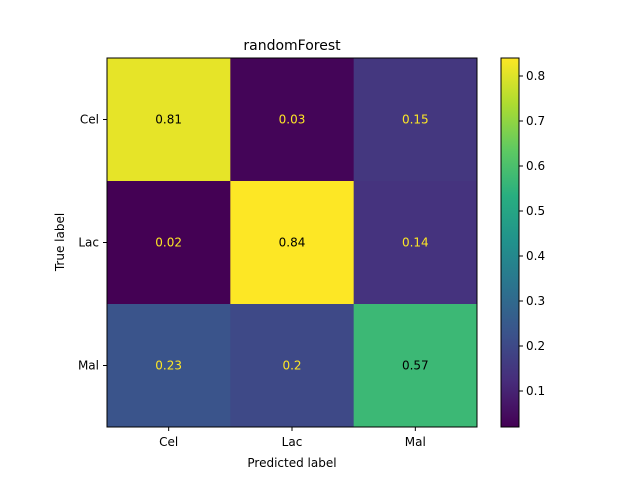 The height and width of the screenshot is (480, 640). I want to click on cell-value-label: 0.2, so click(291, 366).